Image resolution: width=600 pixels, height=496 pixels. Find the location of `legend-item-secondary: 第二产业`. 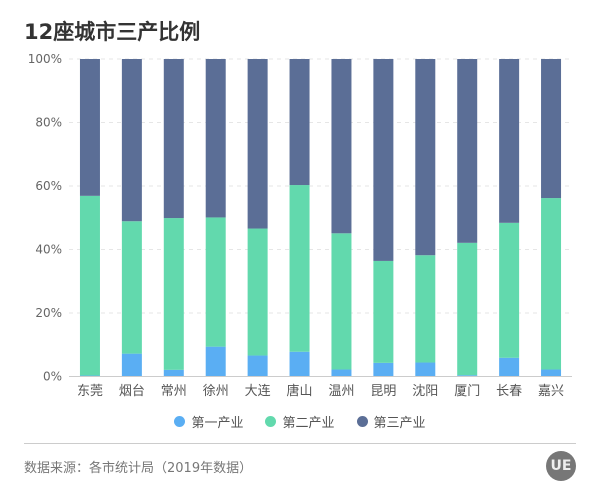

legend-item-secondary: 第二产业 is located at coordinates (300, 421).